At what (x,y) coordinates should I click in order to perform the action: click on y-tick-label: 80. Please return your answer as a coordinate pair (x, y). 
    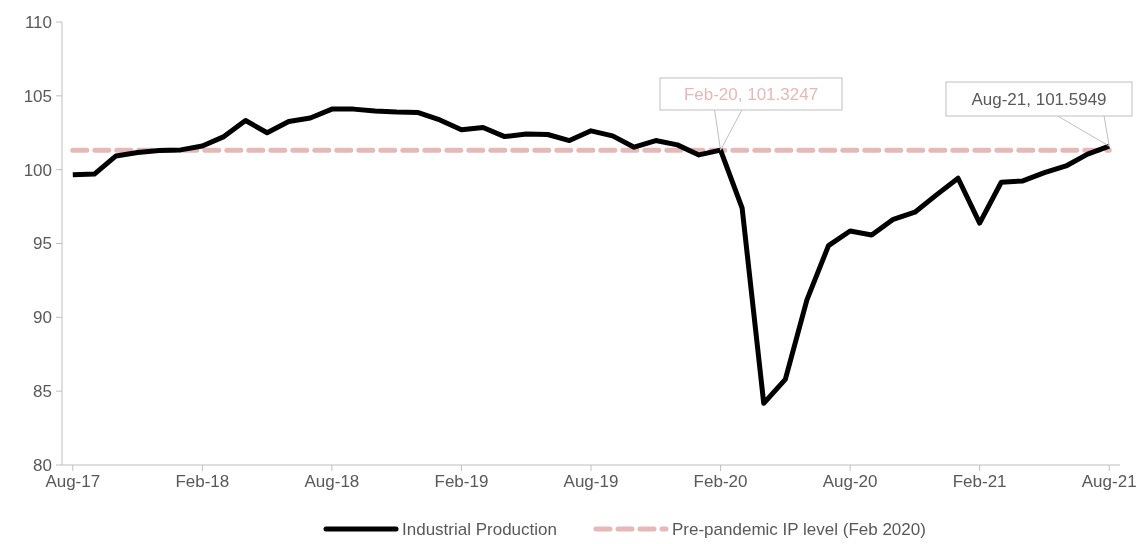
    Looking at the image, I should click on (42, 465).